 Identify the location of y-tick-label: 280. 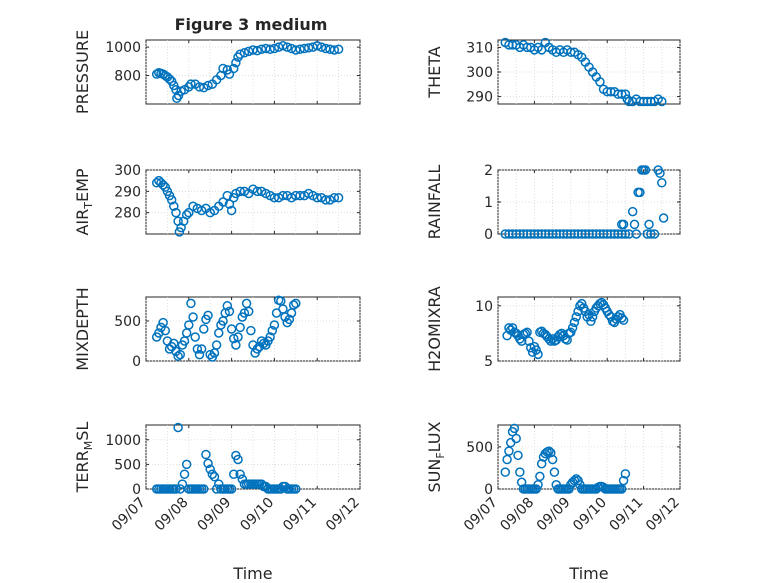
(127, 214).